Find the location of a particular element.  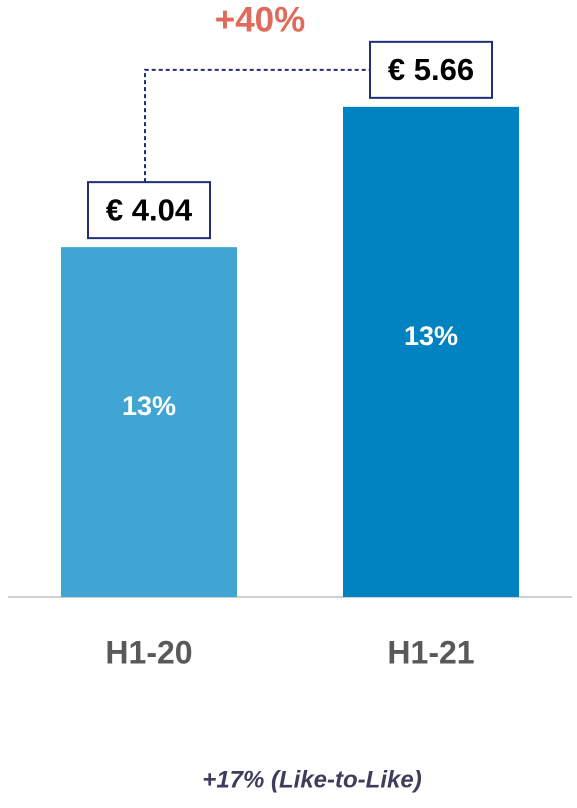

connector is located at coordinates (257, 125).